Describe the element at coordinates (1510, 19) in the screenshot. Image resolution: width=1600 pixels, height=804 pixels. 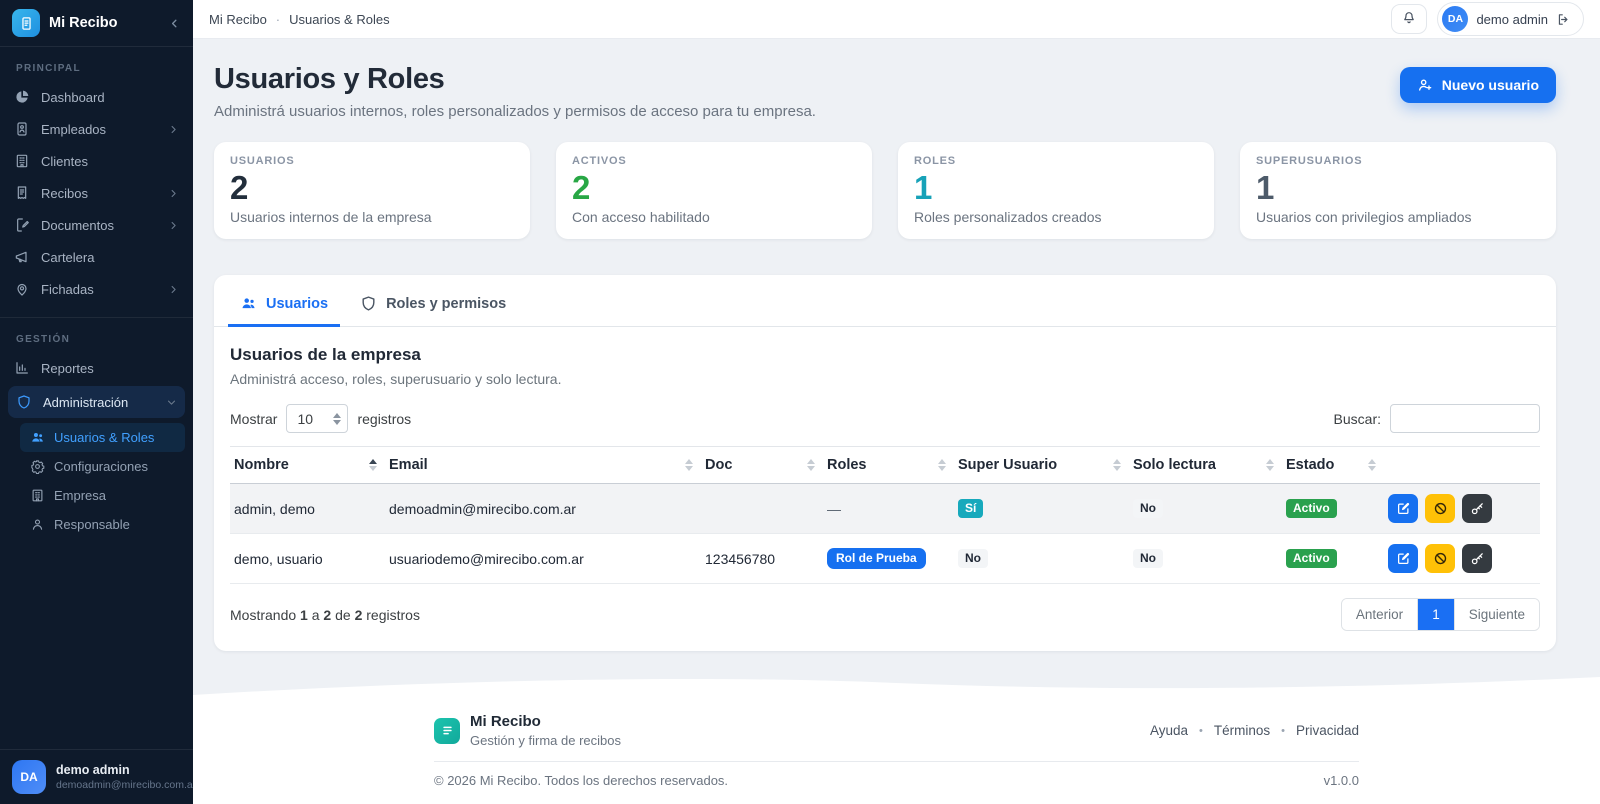
I see `user-menu-button: DA demo admin` at that location.